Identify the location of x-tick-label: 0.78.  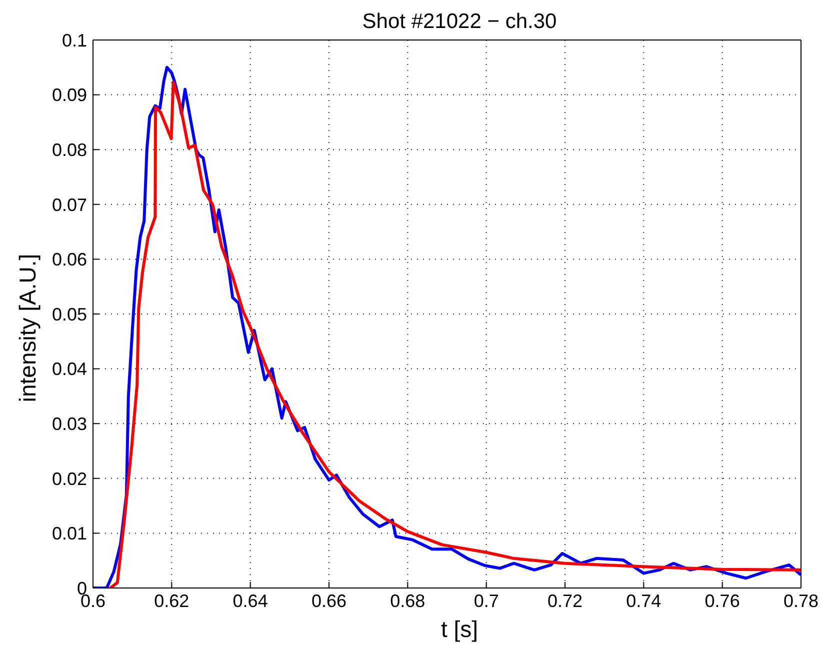
(801, 600).